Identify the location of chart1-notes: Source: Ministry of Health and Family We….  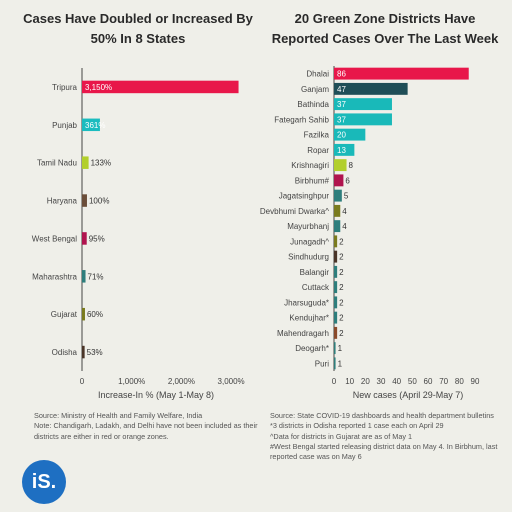
(146, 426).